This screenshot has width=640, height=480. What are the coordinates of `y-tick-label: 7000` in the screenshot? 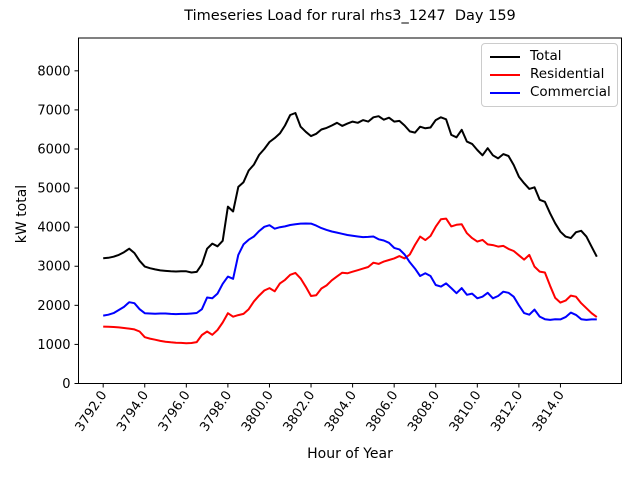 It's located at (53, 110).